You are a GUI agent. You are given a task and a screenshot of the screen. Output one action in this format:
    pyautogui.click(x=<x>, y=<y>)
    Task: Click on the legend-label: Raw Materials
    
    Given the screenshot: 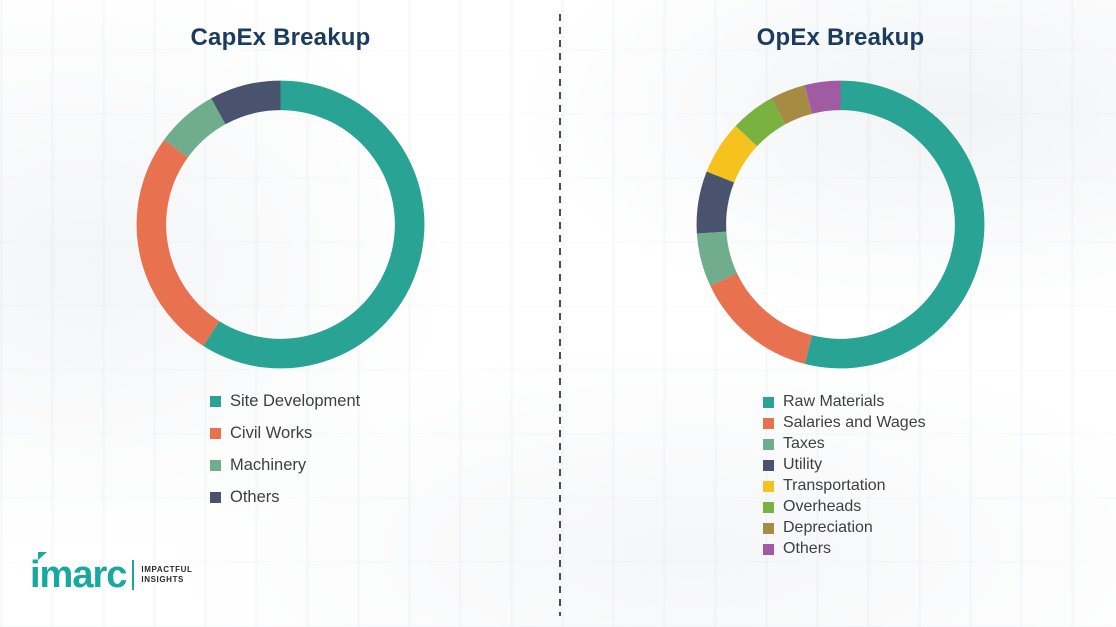 What is the action you would take?
    pyautogui.click(x=834, y=401)
    